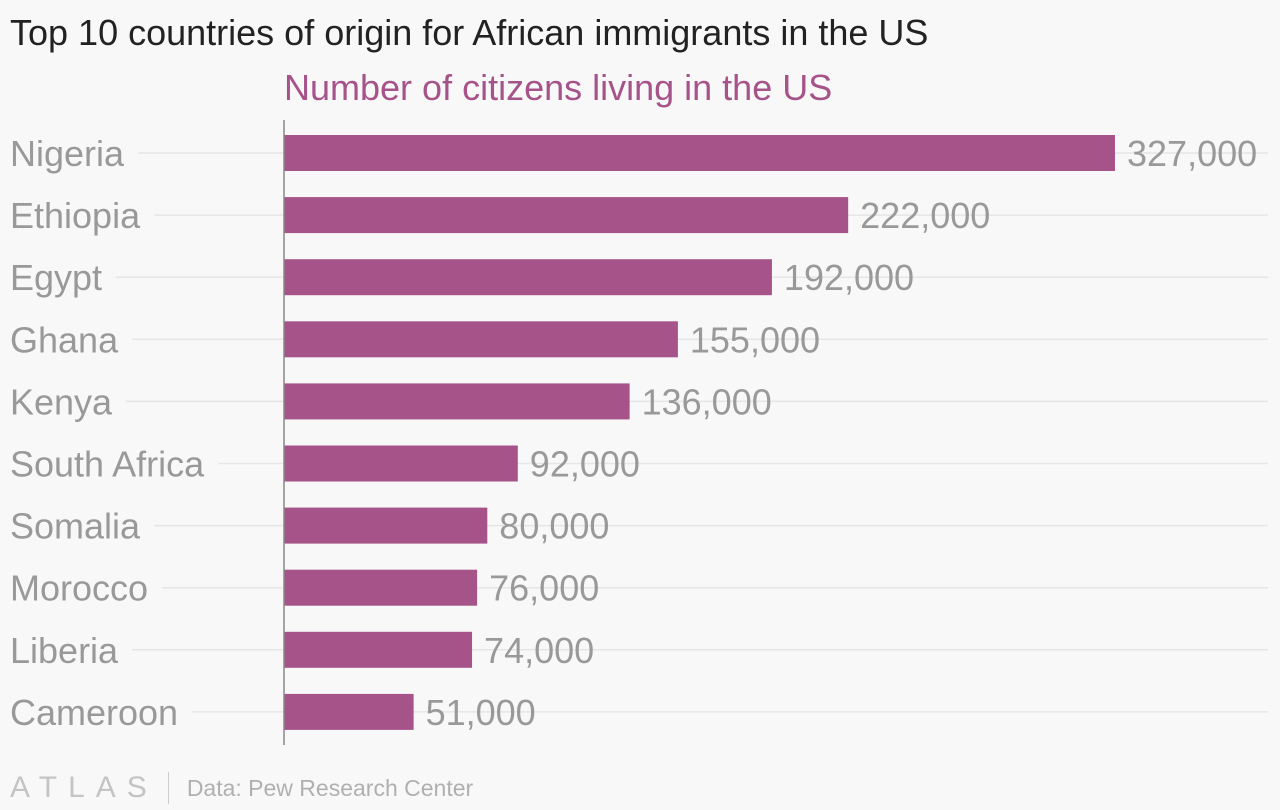 Image resolution: width=1280 pixels, height=810 pixels. I want to click on atlas-logo: ATLAS, so click(84, 787).